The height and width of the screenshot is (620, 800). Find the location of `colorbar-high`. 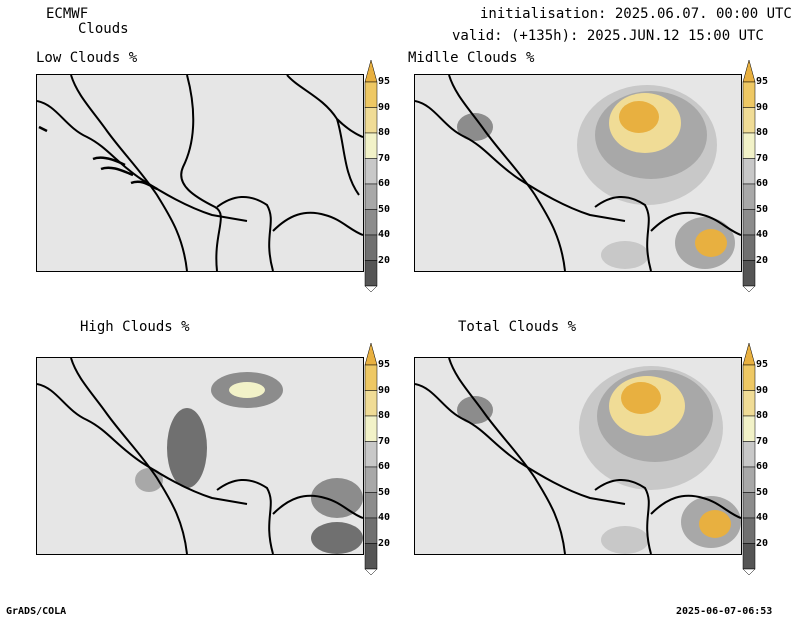

colorbar-high is located at coordinates (371, 460).